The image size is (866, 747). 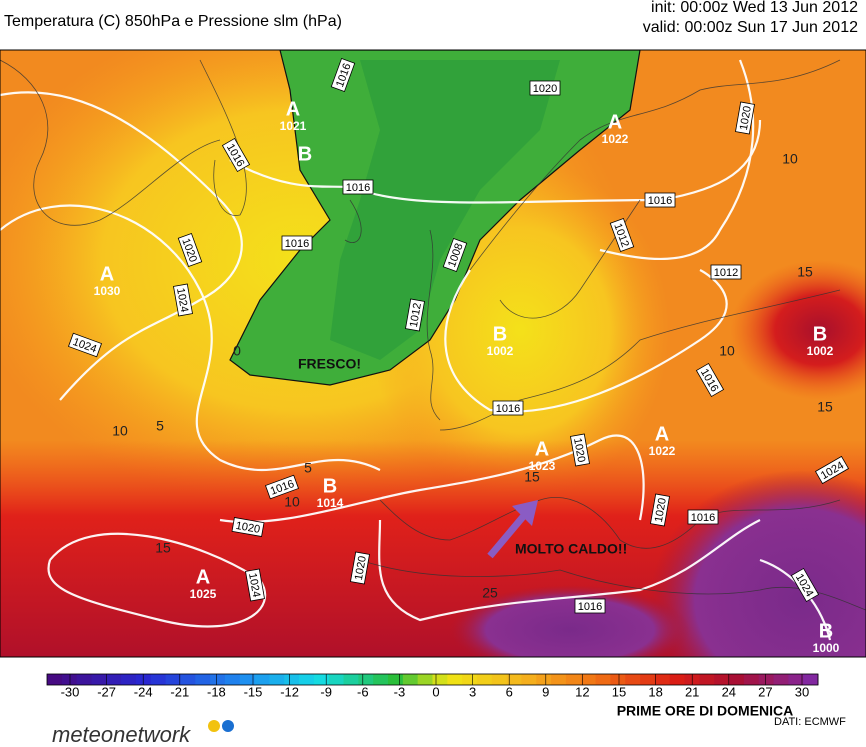 What do you see at coordinates (70, 691) in the screenshot?
I see `colorbar-tick-label: -30` at bounding box center [70, 691].